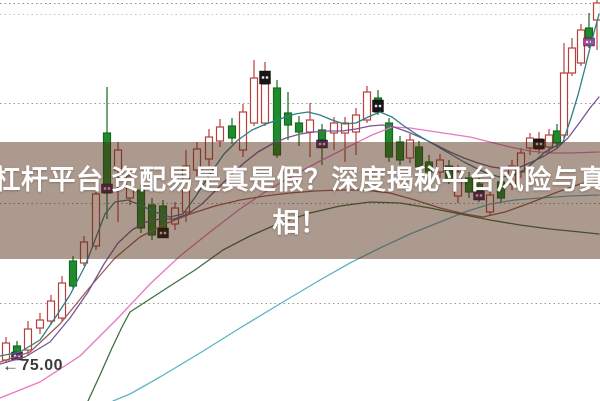 This screenshot has height=401, width=600. Describe the element at coordinates (300, 223) in the screenshot. I see `headline-line2: 相！` at that location.